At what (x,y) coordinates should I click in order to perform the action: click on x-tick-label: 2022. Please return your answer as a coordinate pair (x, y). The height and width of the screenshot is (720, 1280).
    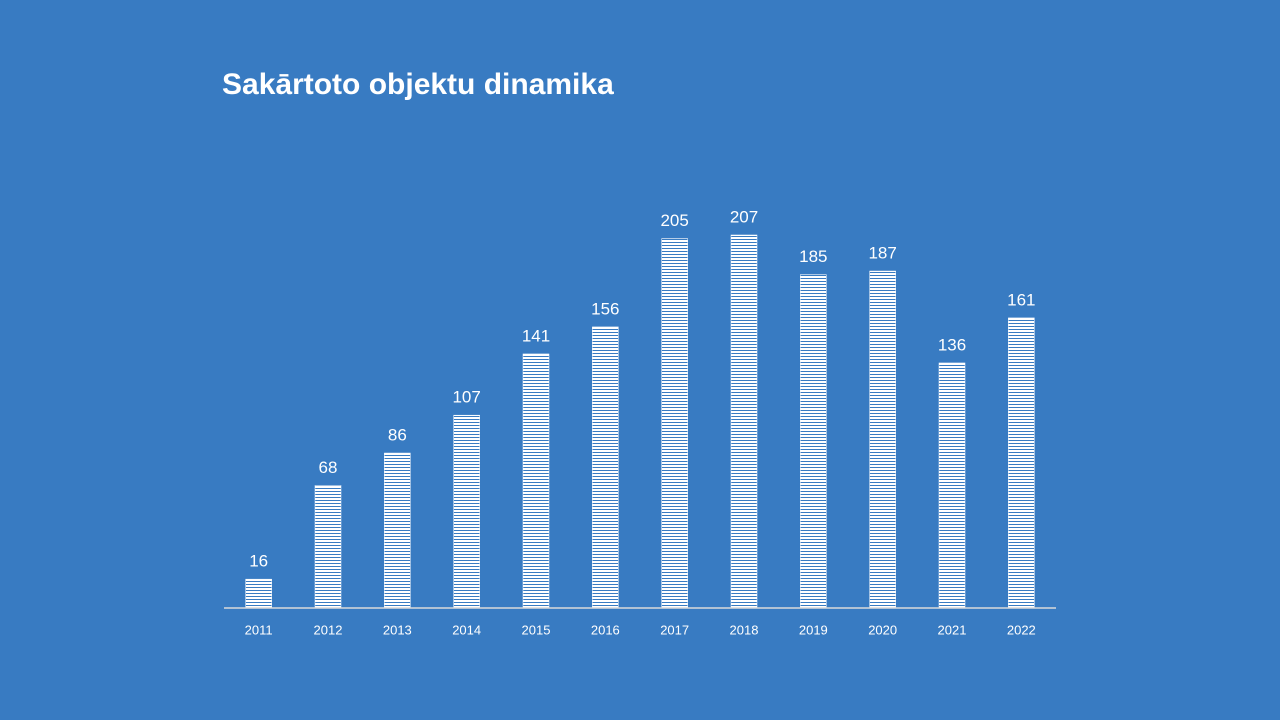
    Looking at the image, I should click on (1021, 629).